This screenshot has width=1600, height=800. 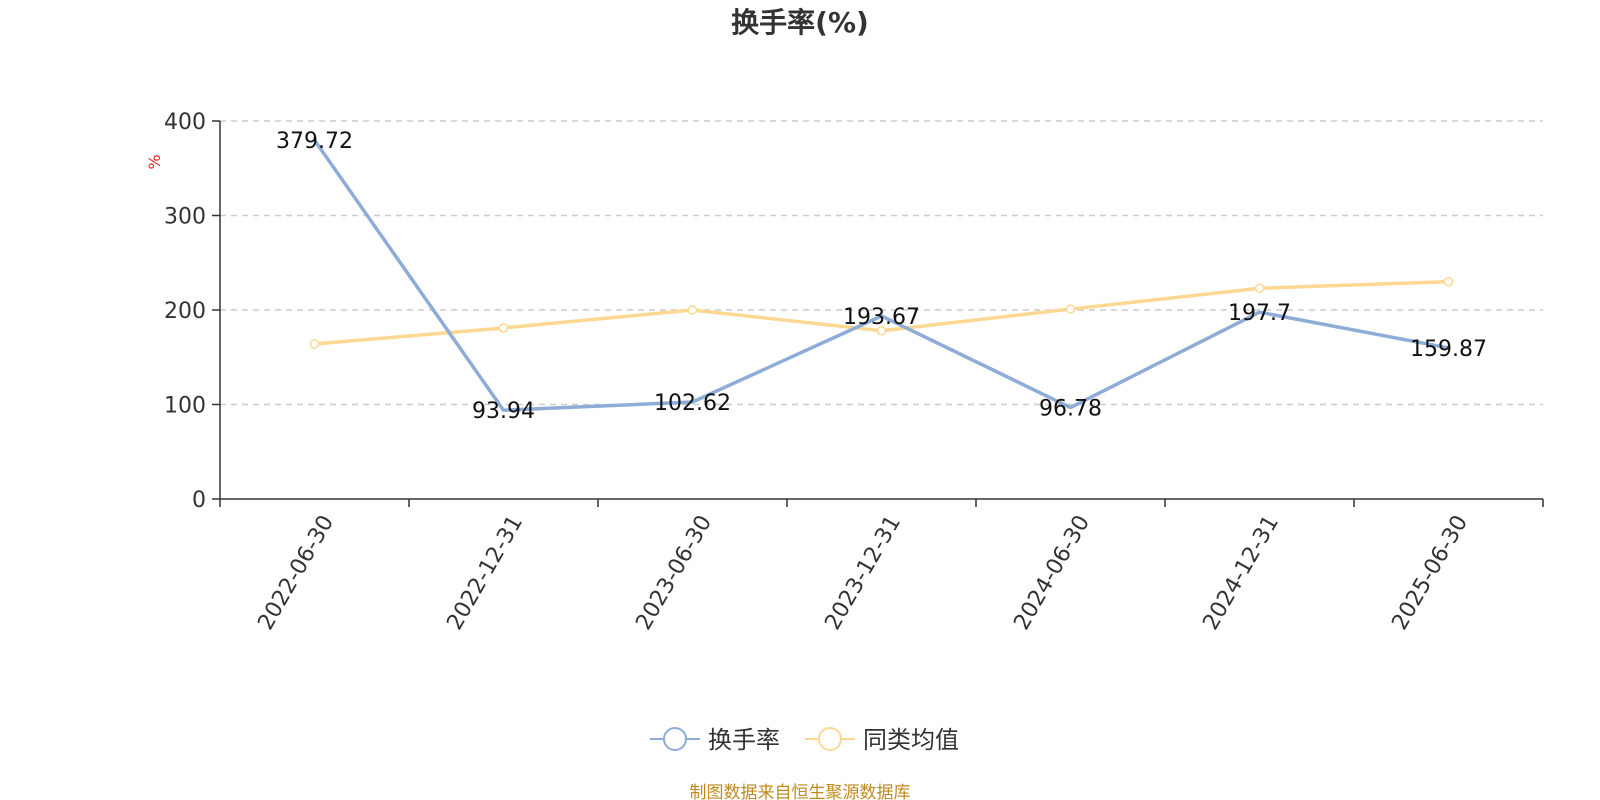 What do you see at coordinates (1448, 349) in the screenshot?
I see `data-label: 159.87` at bounding box center [1448, 349].